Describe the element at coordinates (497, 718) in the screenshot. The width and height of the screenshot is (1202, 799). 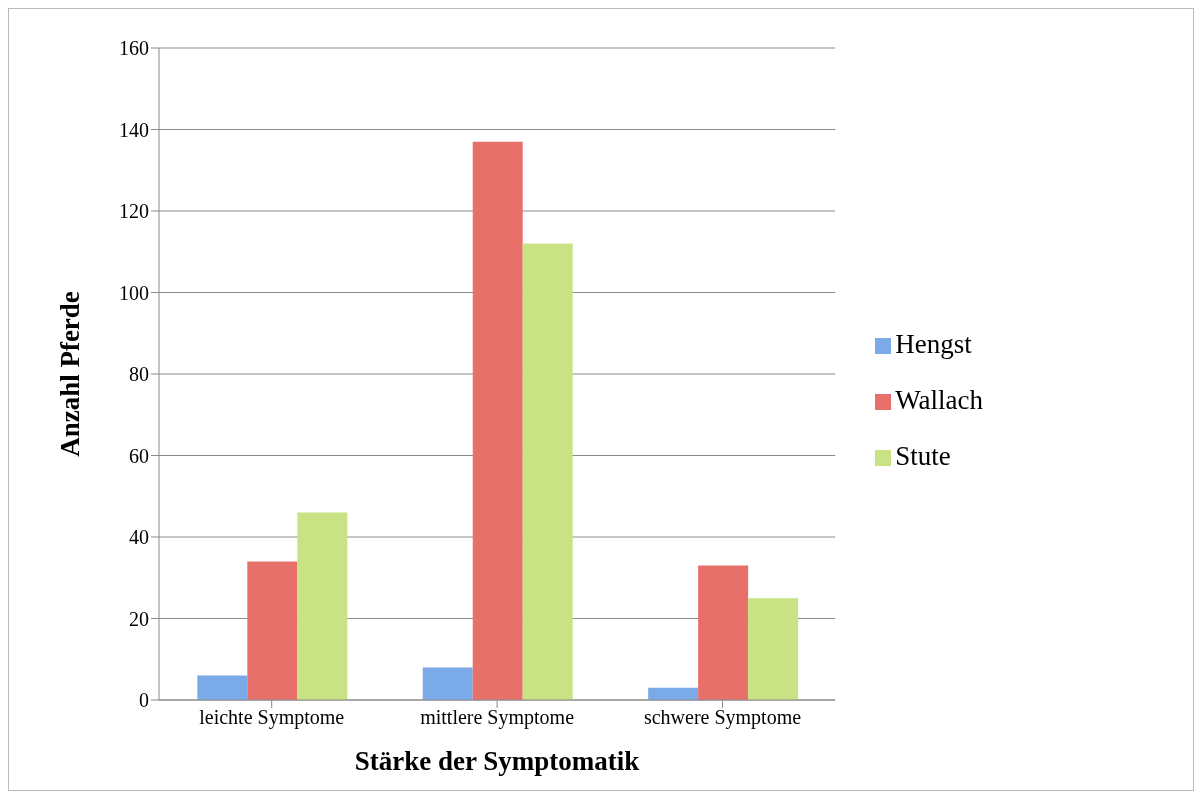
I see `x-tick-label: mittlere Symptome` at that location.